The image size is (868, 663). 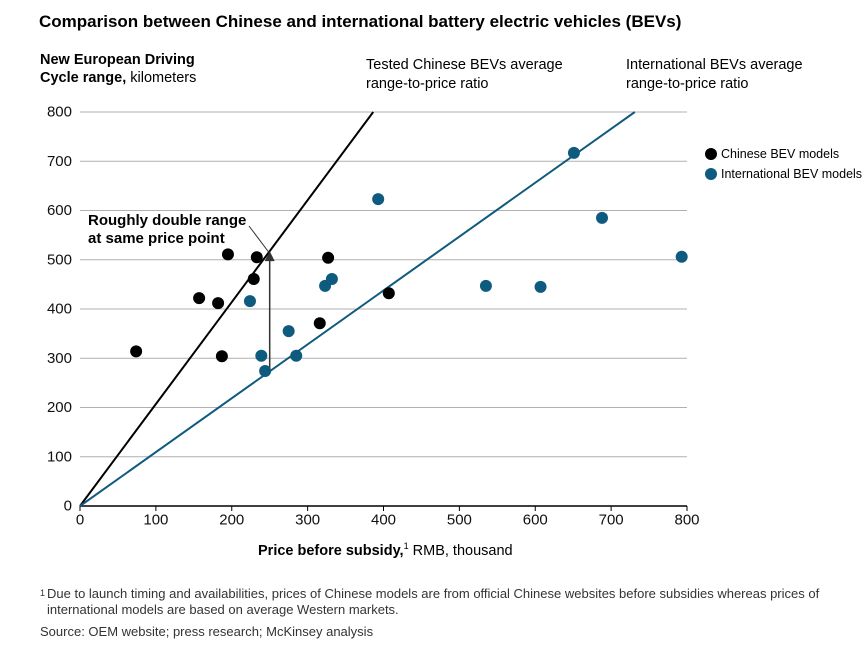 What do you see at coordinates (780, 154) in the screenshot?
I see `legend-label-chinese: Chinese BEV models` at bounding box center [780, 154].